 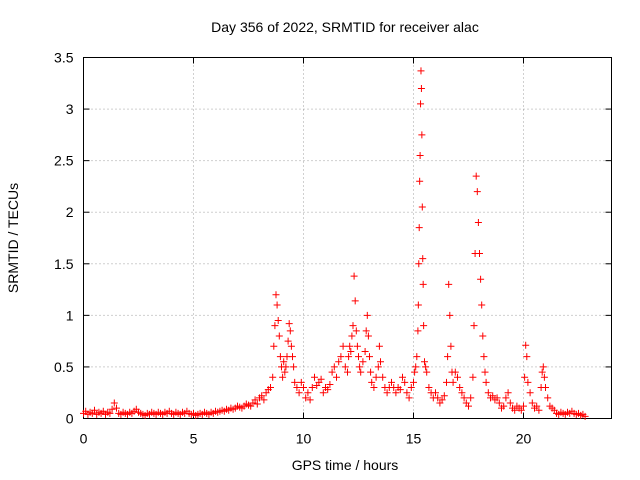 What do you see at coordinates (13, 238) in the screenshot?
I see `y-axis-label: SRMTID / TECUs` at bounding box center [13, 238].